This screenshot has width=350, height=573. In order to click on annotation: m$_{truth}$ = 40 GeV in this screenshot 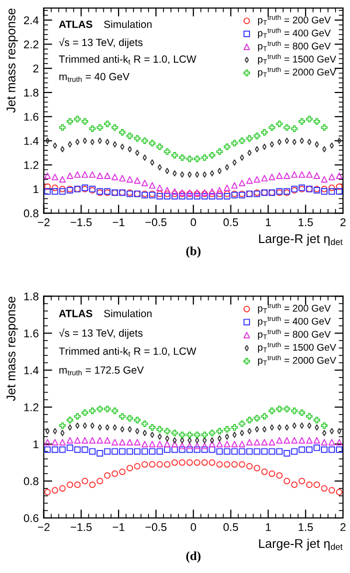, I will do `click(94, 77)`.